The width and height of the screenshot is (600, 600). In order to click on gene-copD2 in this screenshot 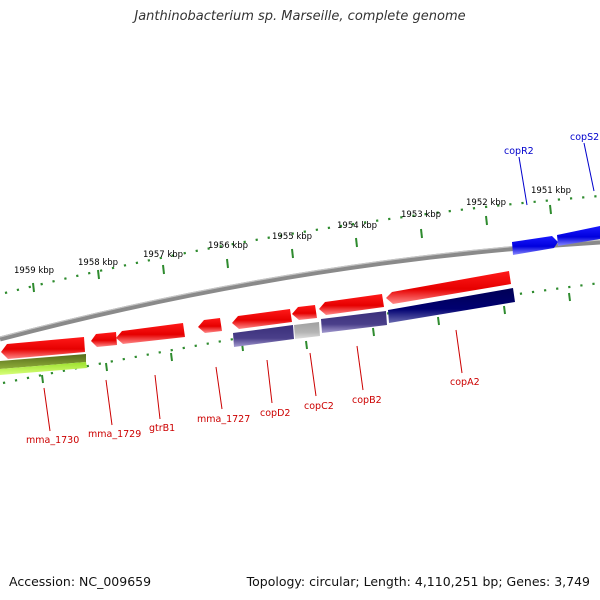, I will do `click(262, 319)`.